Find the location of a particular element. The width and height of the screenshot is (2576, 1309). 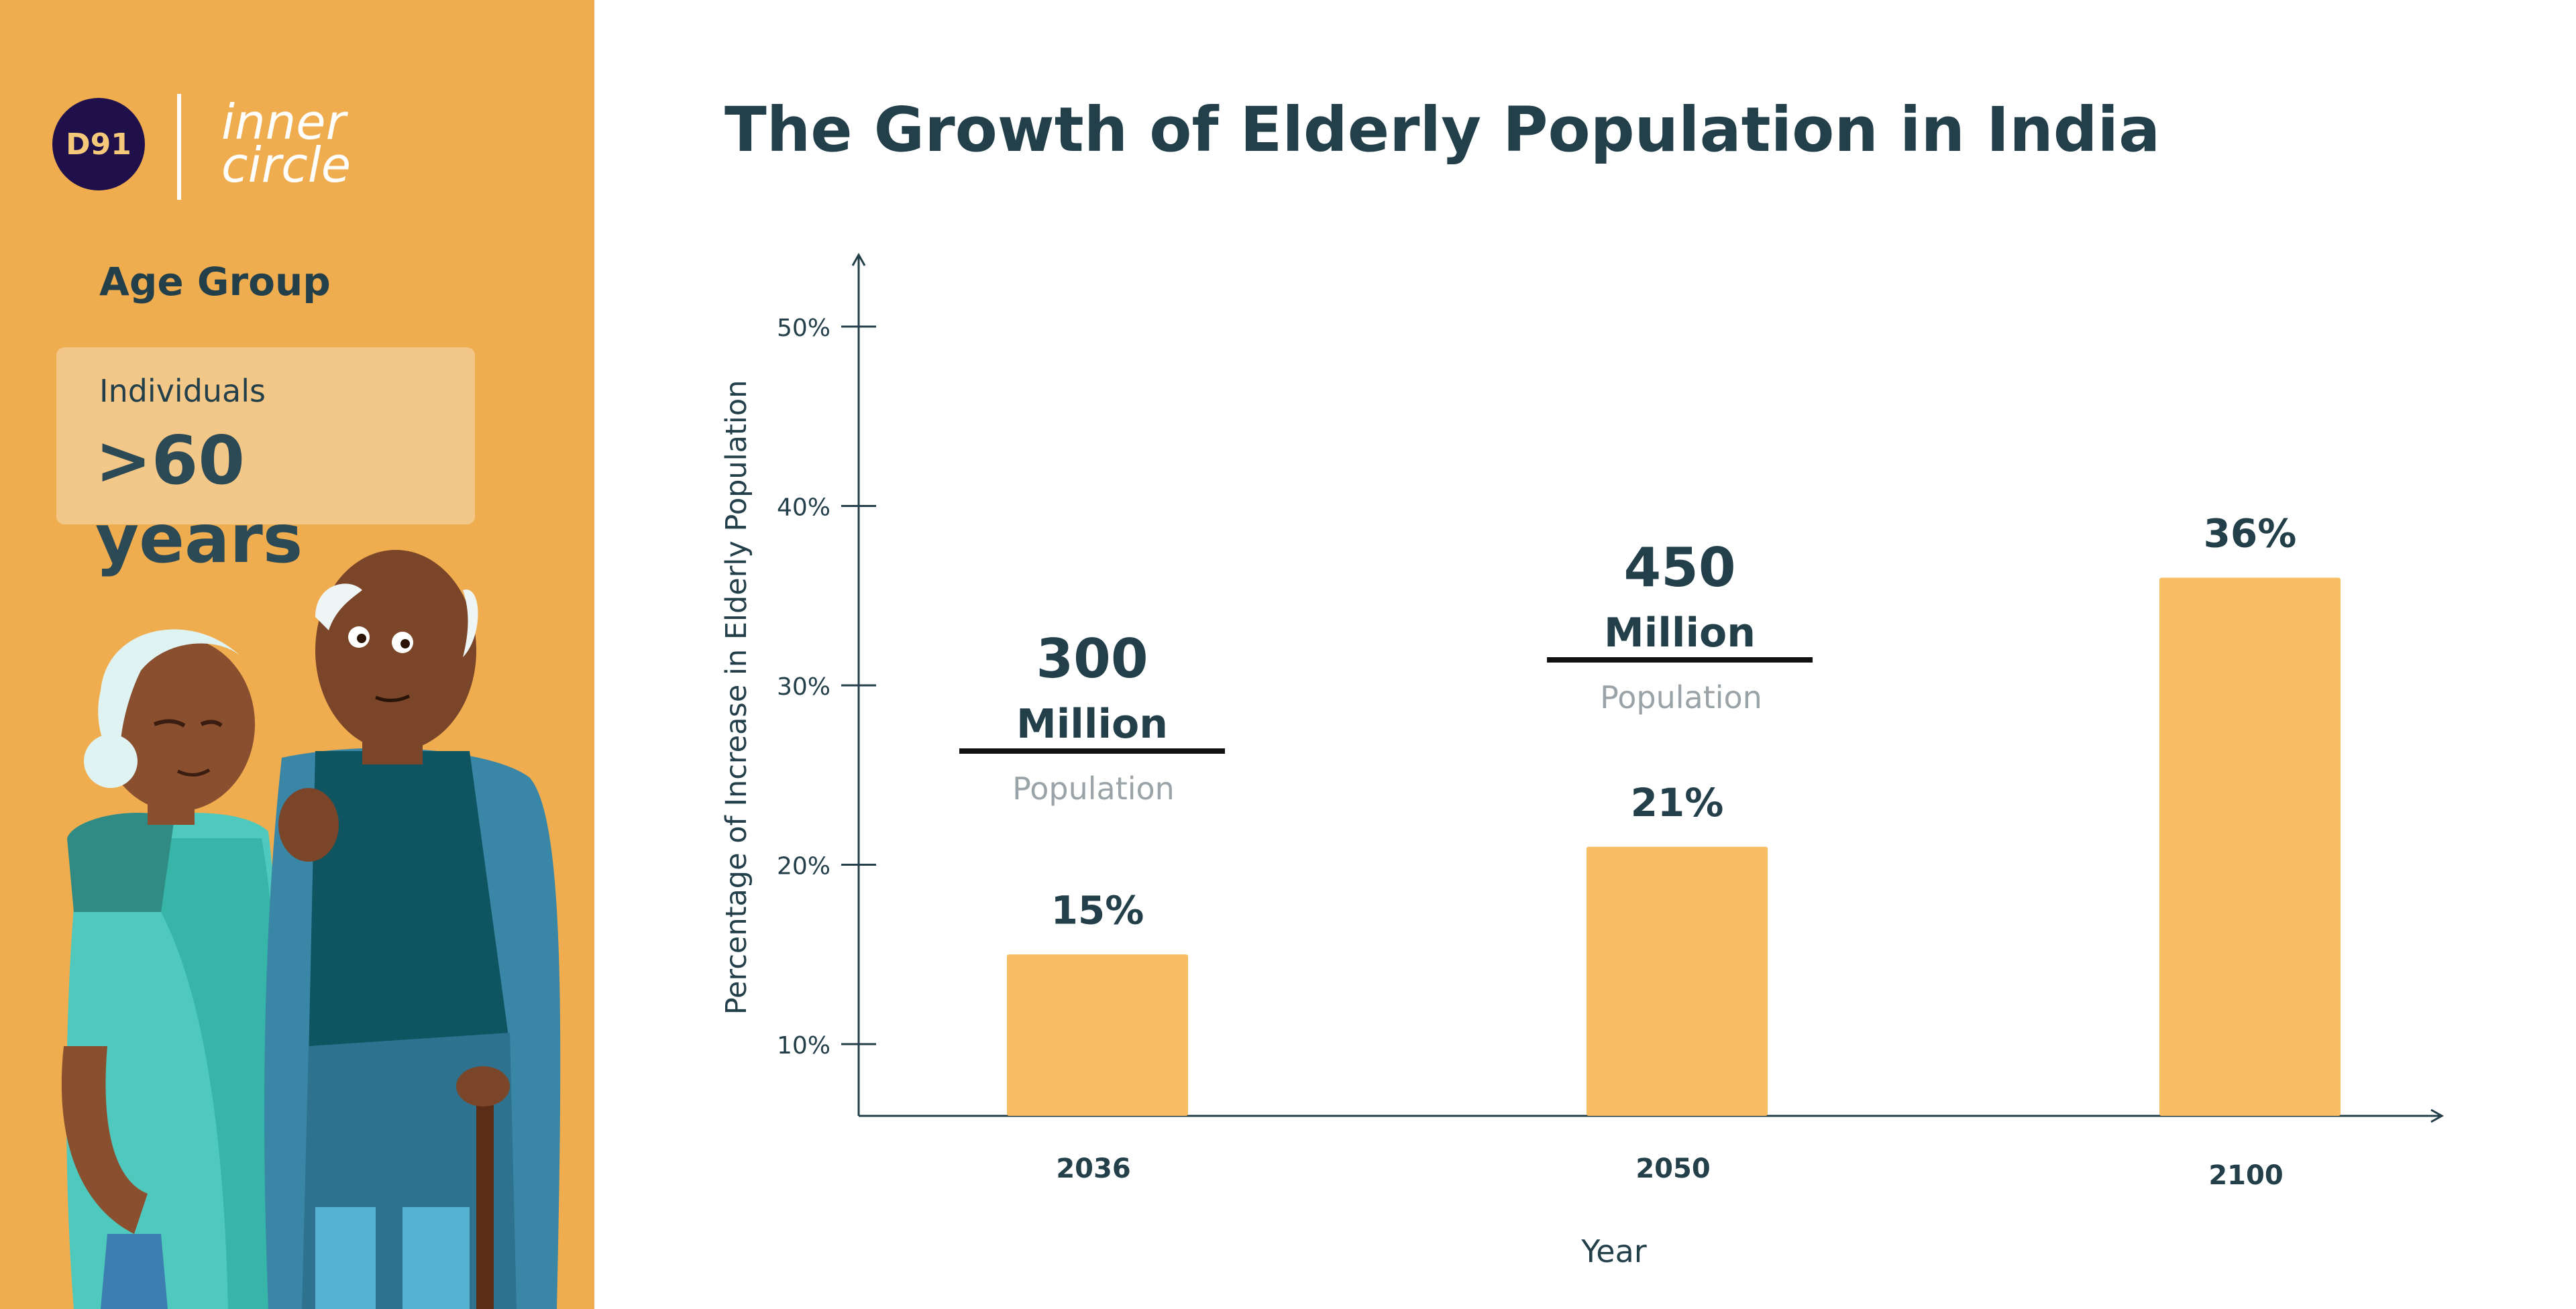

elderly-couple-illustration is located at coordinates (311, 930).